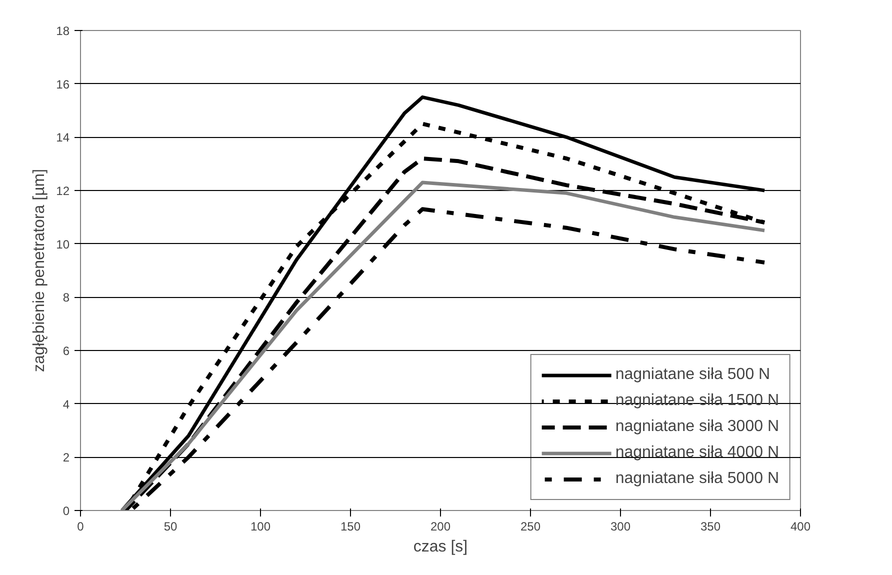  I want to click on x-tick-label: 50, so click(171, 527).